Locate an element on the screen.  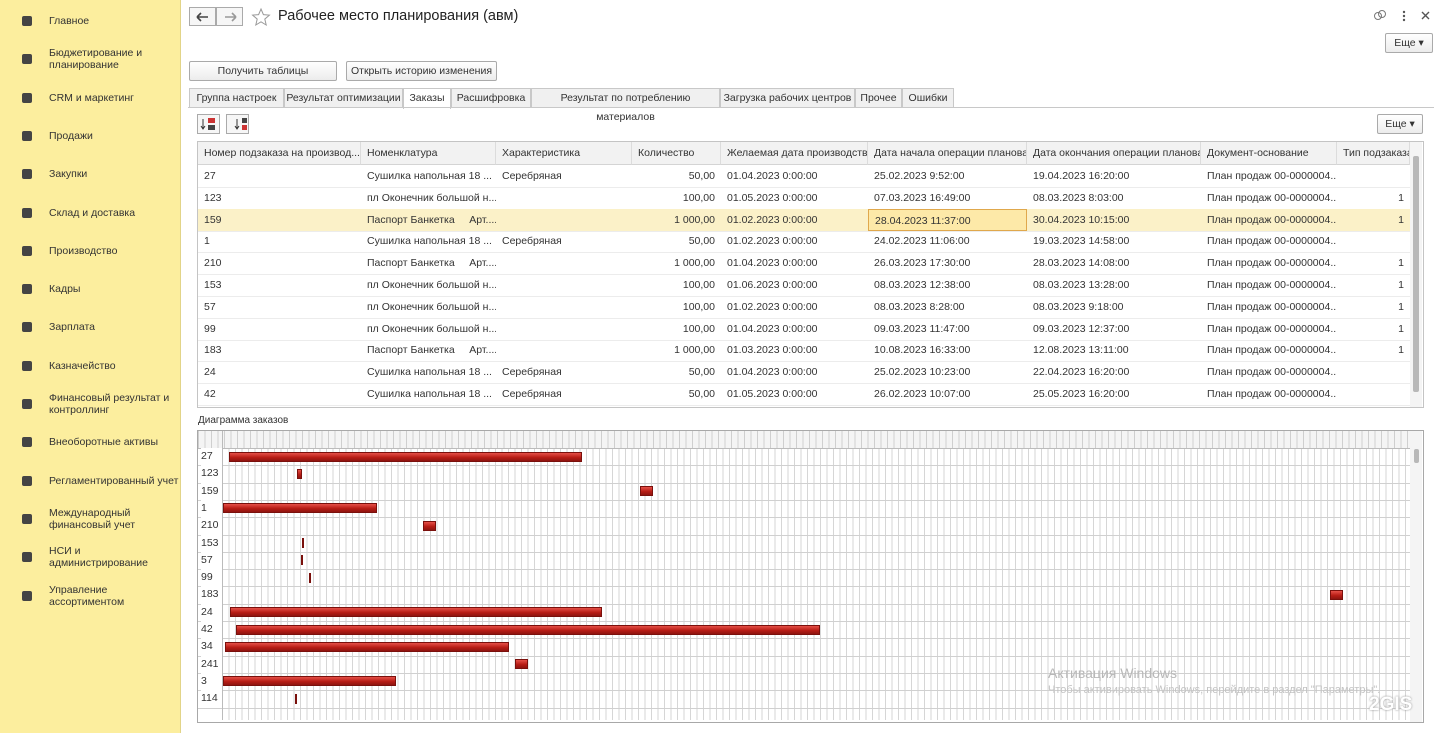
table-cell: 1 000,00 is located at coordinates (676, 220).